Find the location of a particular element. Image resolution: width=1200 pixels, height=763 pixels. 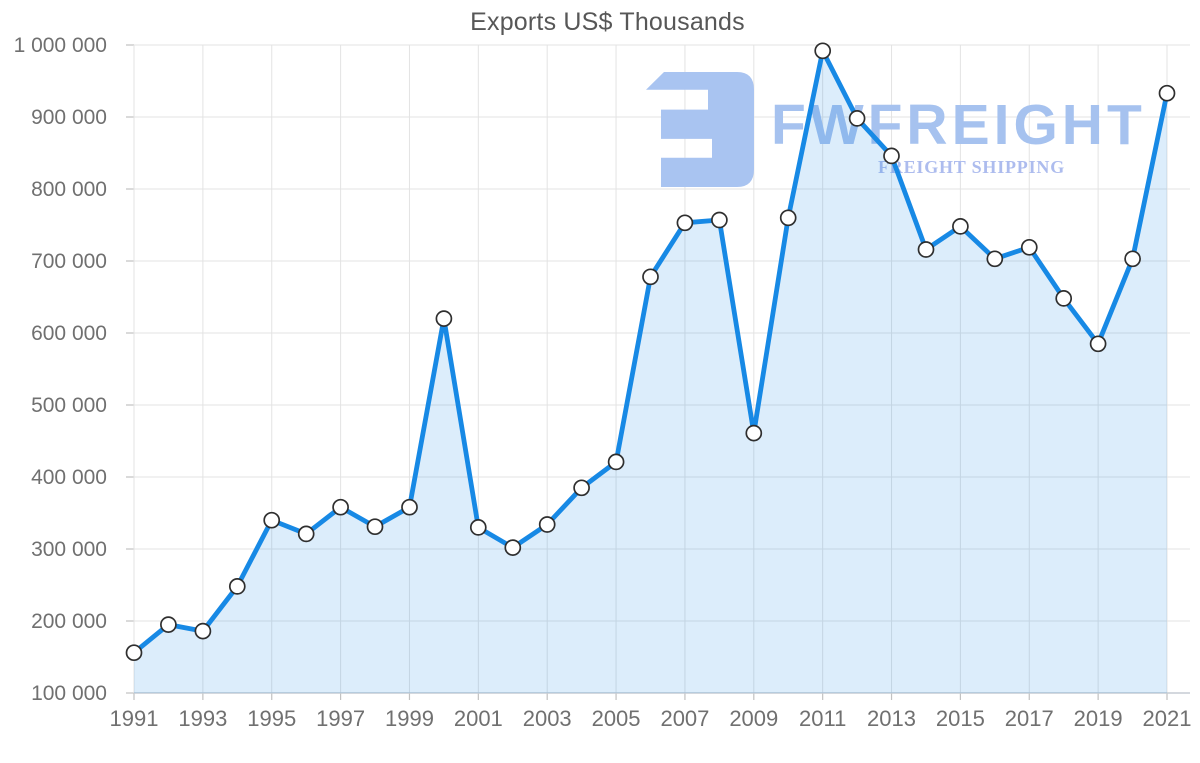

y-axis-label: 200 000 is located at coordinates (69, 621).